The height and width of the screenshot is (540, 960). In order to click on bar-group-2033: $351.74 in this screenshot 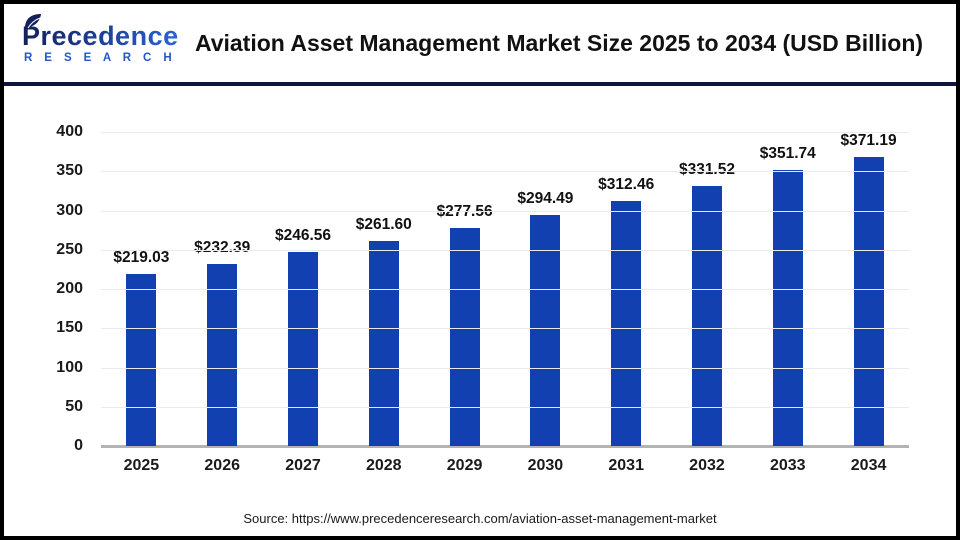, I will do `click(787, 289)`.